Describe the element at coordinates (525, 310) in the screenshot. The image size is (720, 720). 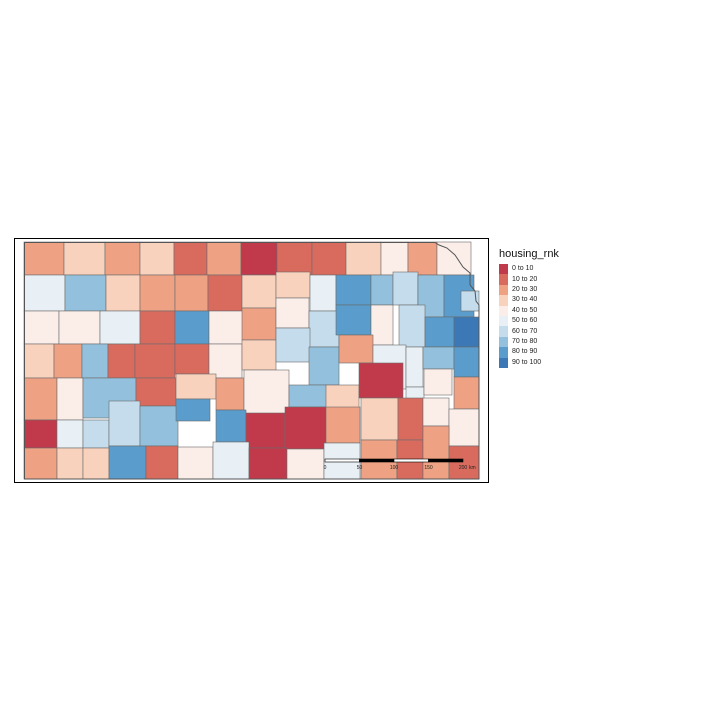
I see `legend-label: 40 to 50` at that location.